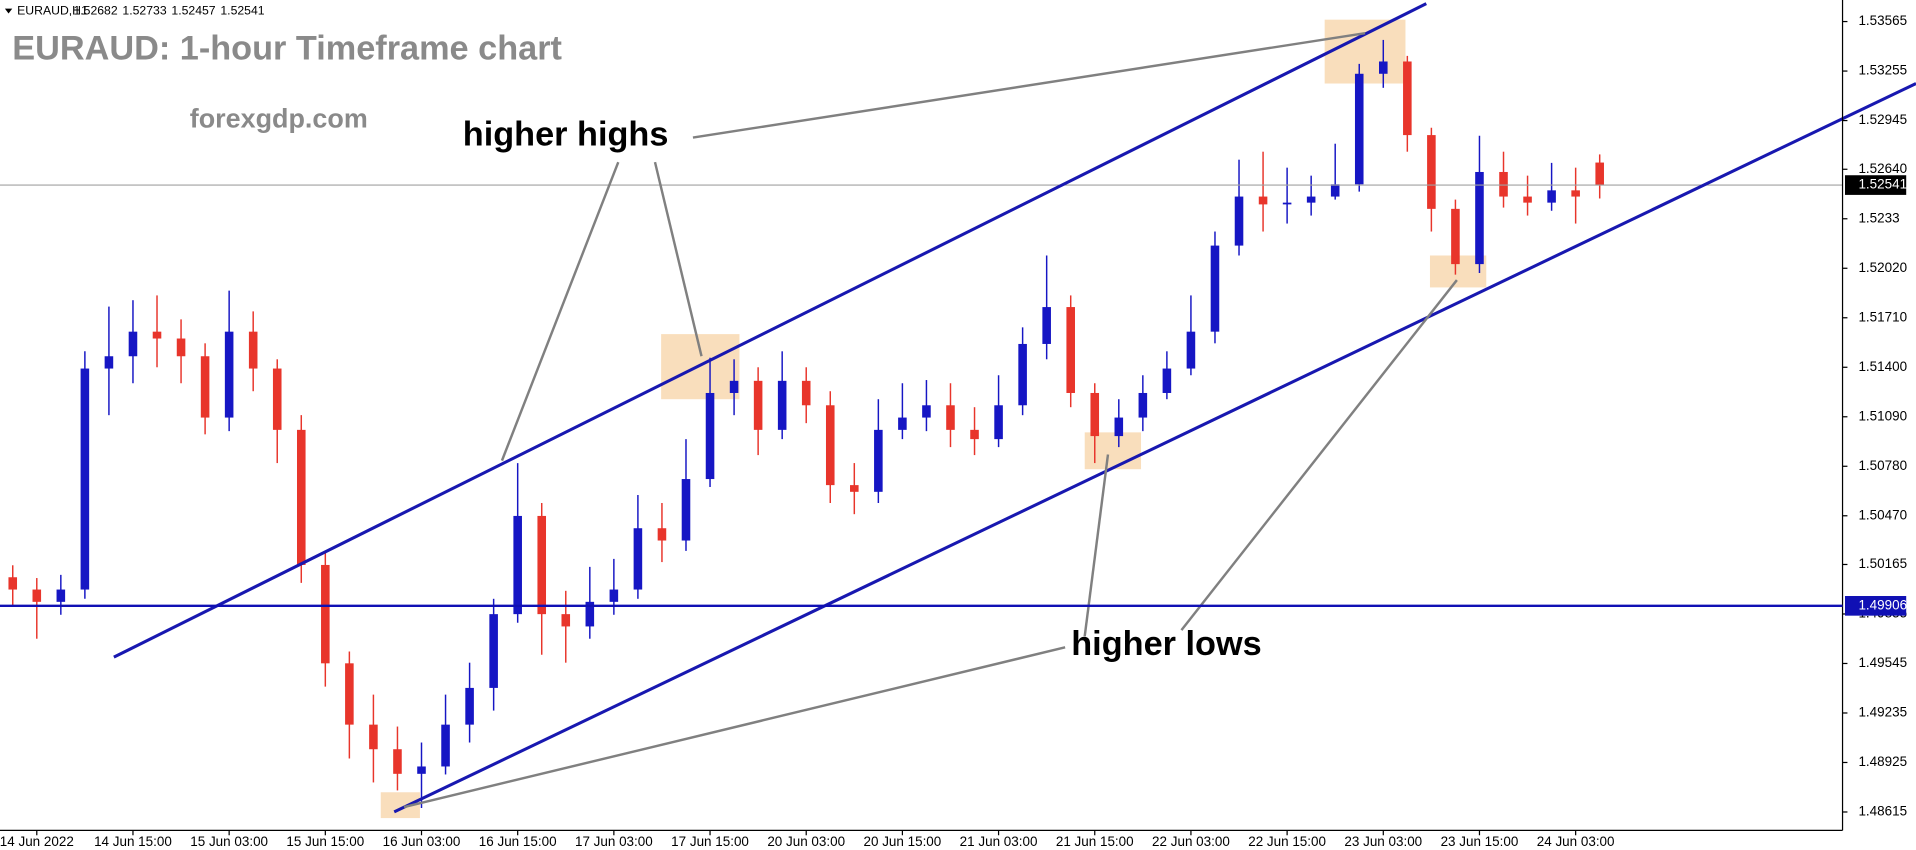 This screenshot has width=1916, height=850. What do you see at coordinates (1095, 841) in the screenshot?
I see `x-tick-label: 21 Jun 15:00` at bounding box center [1095, 841].